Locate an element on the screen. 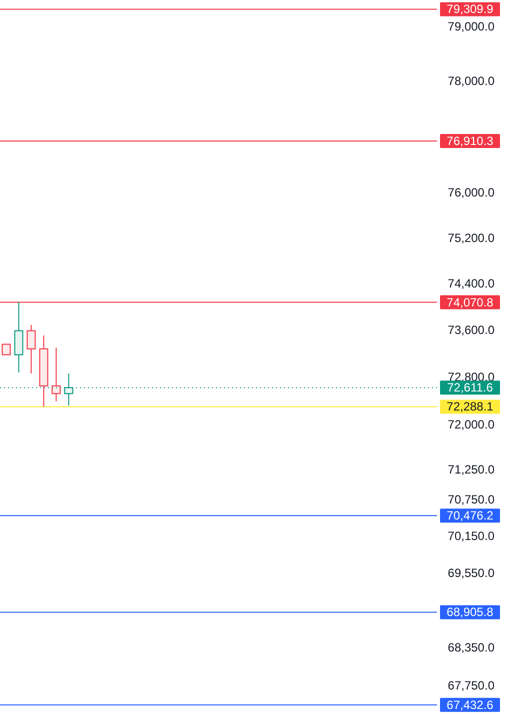 This screenshot has height=721, width=510. ref-line-label: 67,432.6 is located at coordinates (470, 705).